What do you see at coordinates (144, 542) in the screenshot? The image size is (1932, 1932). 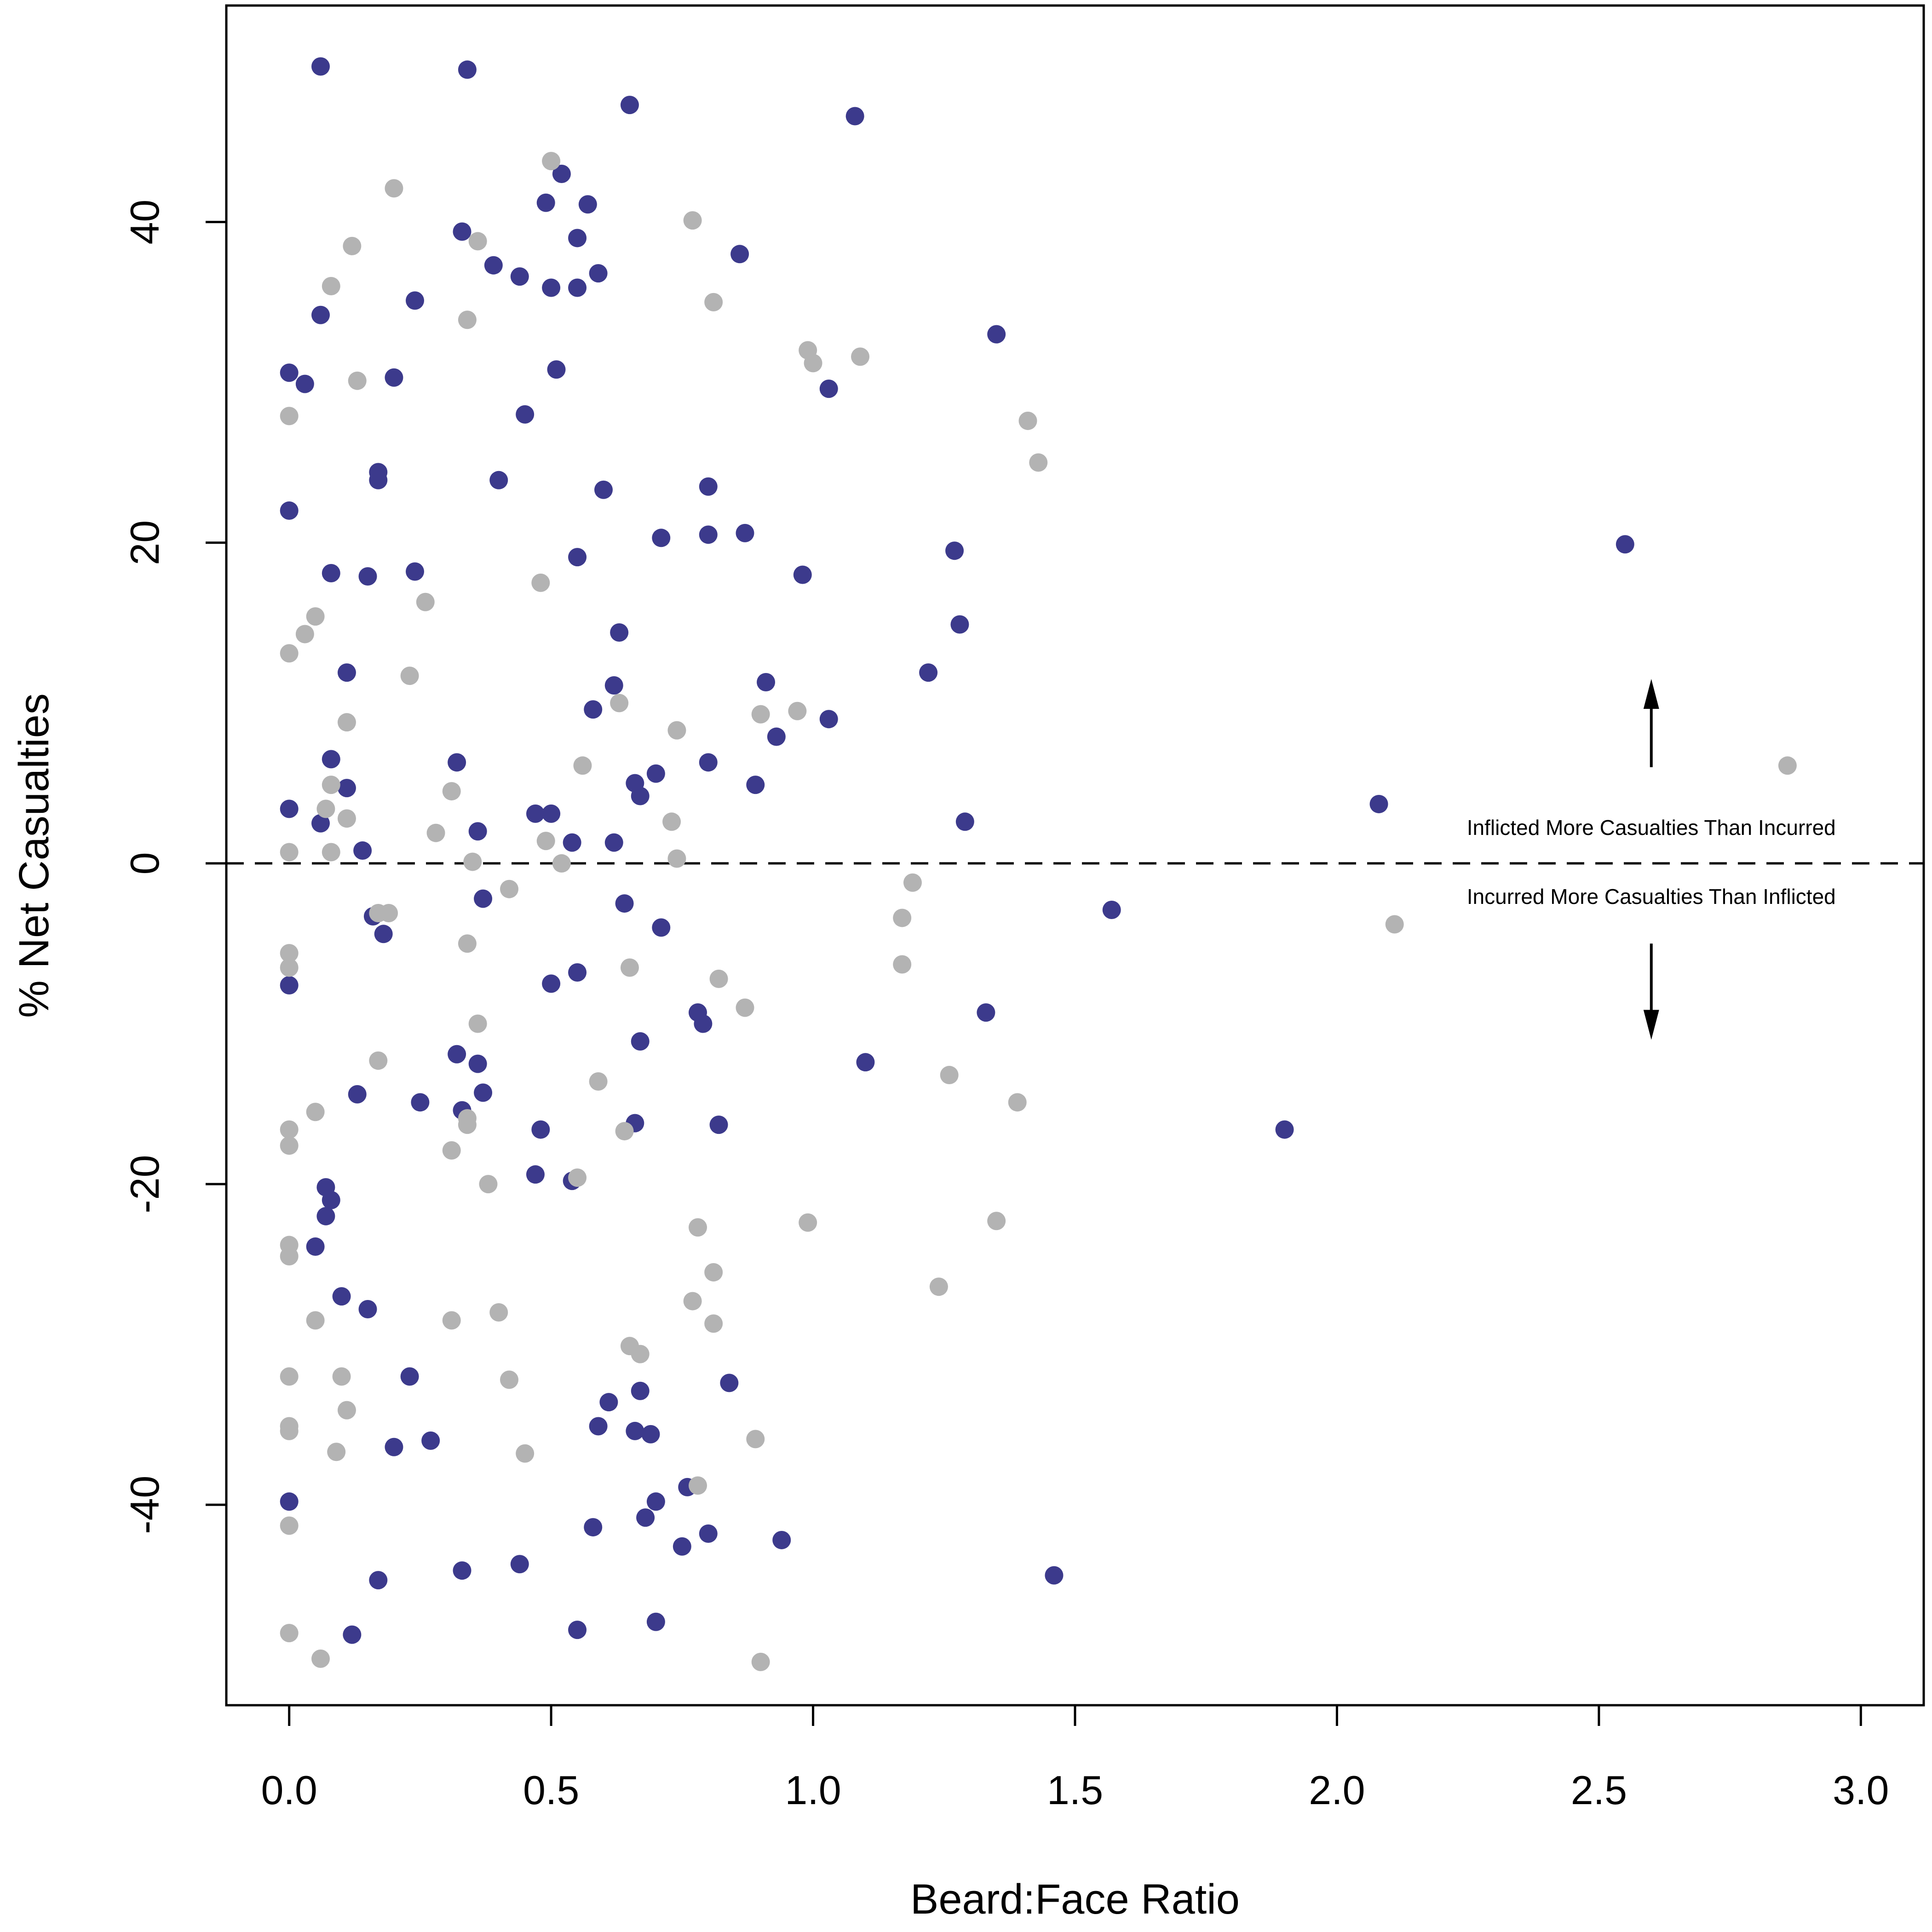 I see `y-tick-label: 20` at bounding box center [144, 542].